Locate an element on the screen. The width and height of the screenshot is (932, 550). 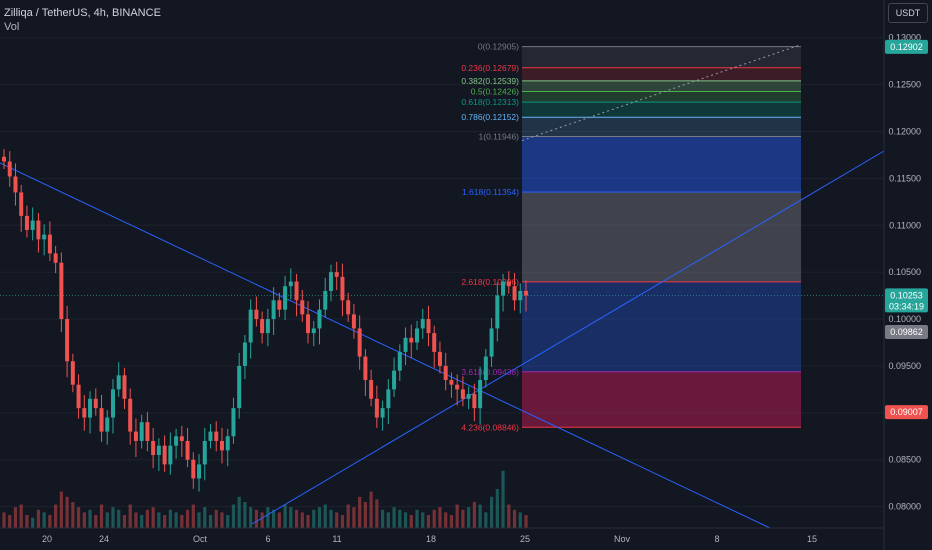
price-label-text: 0.10253 is located at coordinates (906, 295).